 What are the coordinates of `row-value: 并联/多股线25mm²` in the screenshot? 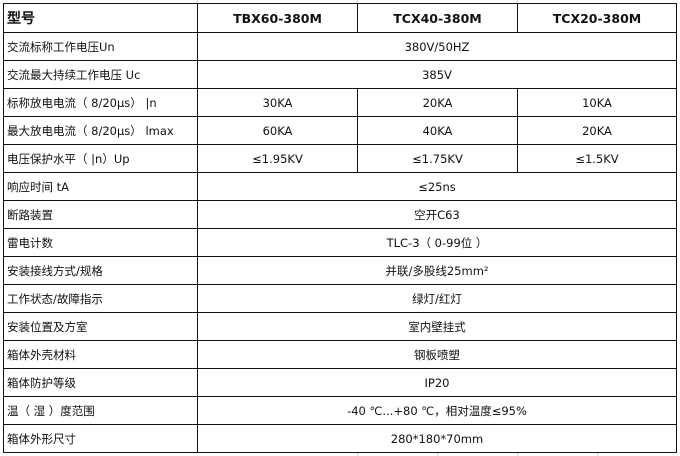 It's located at (437, 270).